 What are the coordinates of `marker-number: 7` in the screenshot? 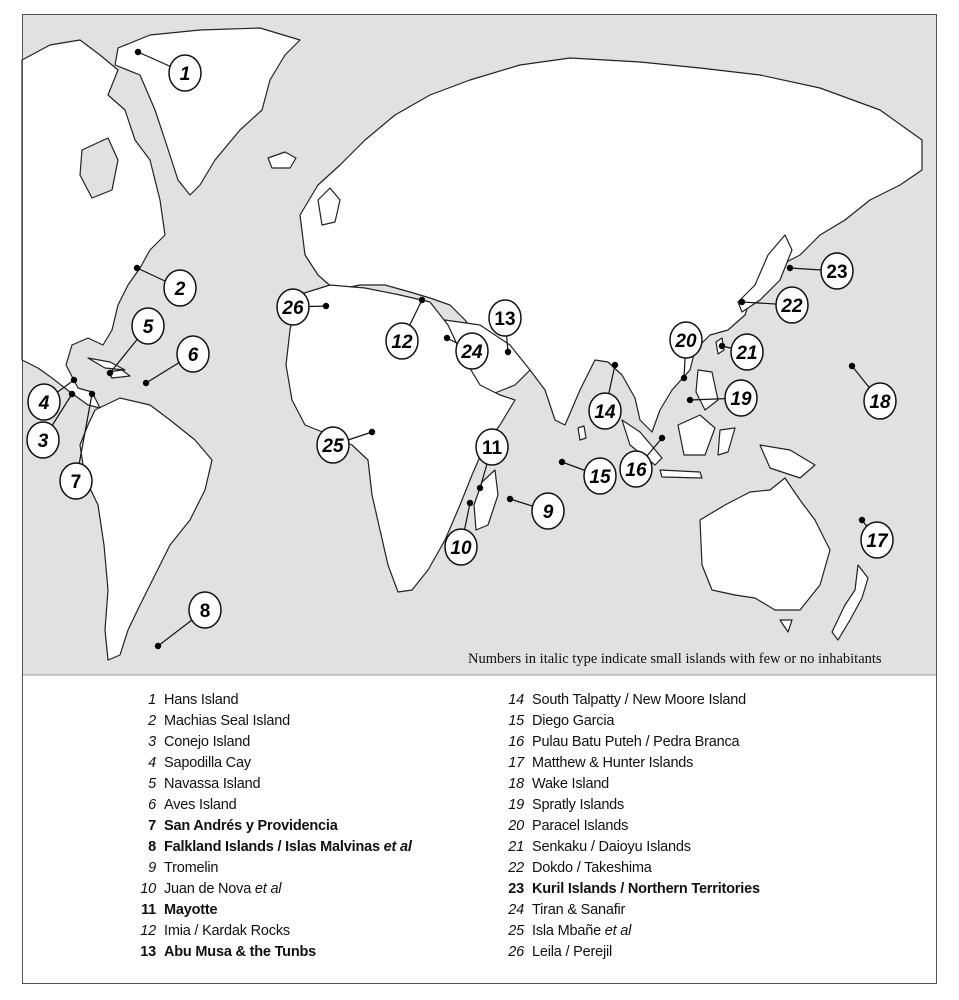 It's located at (76, 482).